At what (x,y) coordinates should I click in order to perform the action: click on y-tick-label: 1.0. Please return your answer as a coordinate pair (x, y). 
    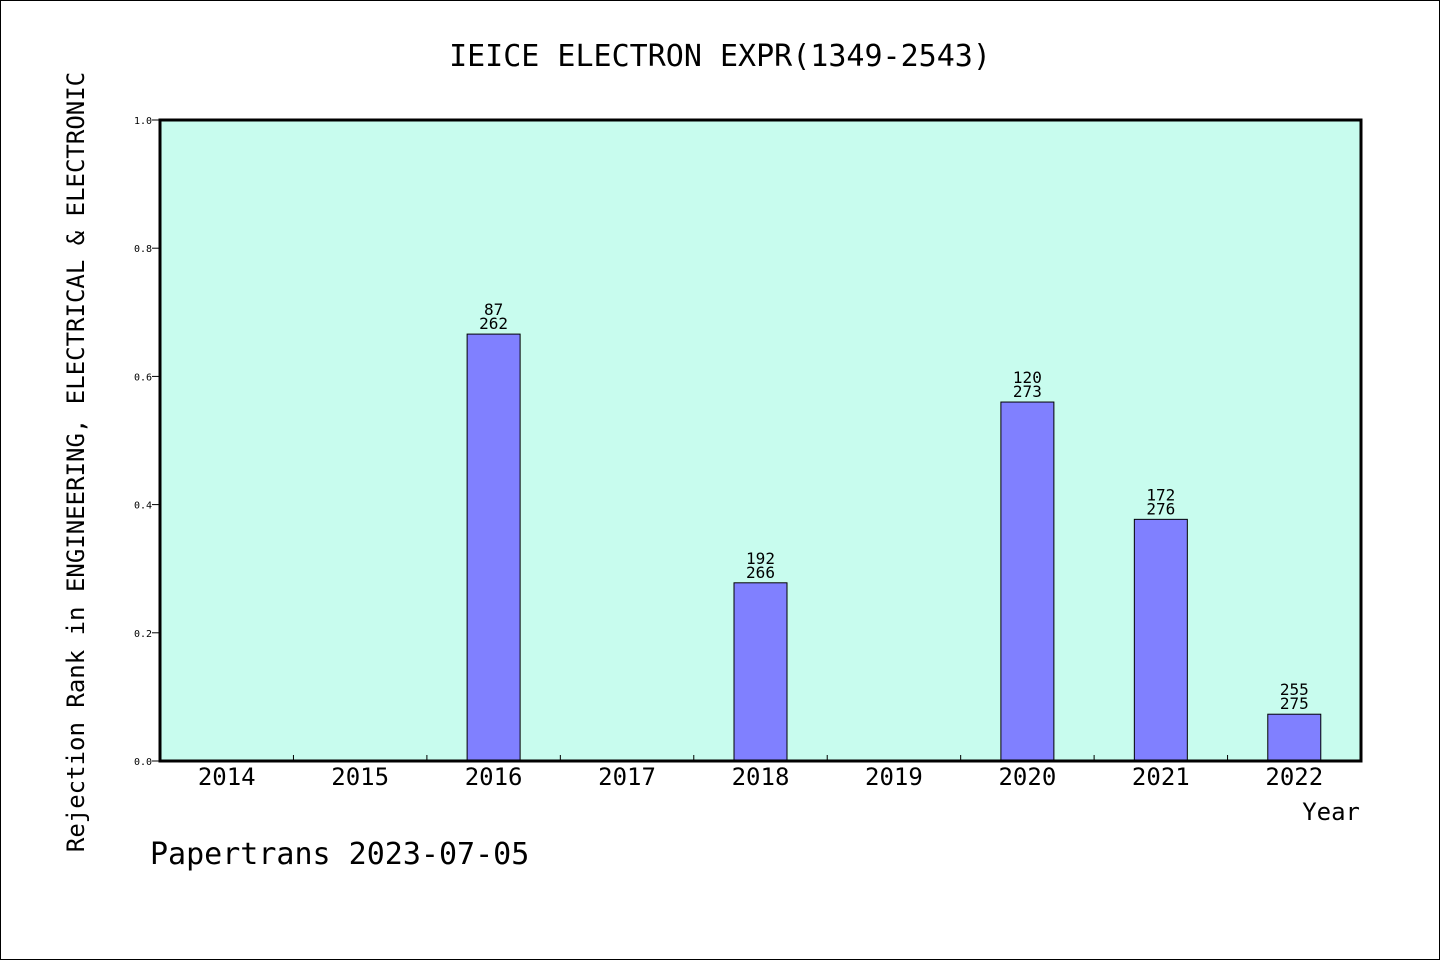
    Looking at the image, I should click on (143, 121).